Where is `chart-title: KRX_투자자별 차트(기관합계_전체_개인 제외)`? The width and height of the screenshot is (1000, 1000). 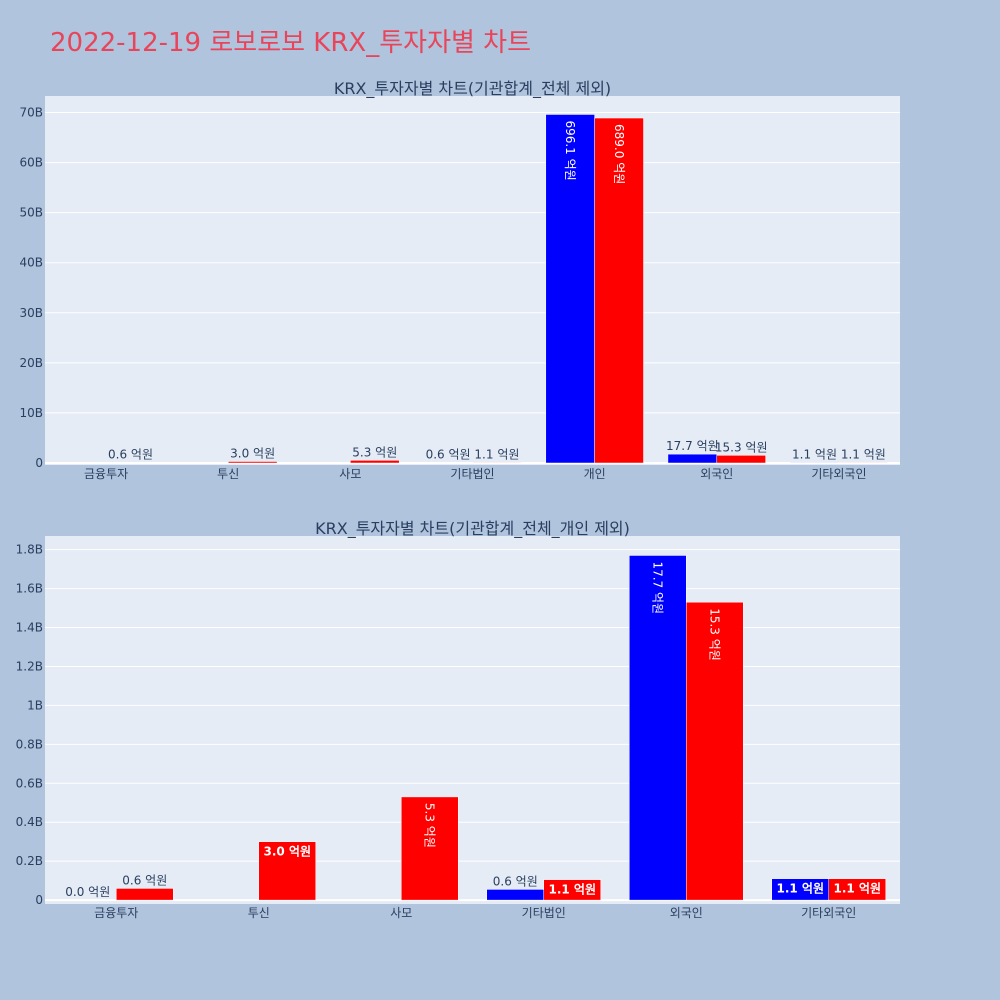 chart-title: KRX_투자자별 차트(기관합계_전체_개인 제외) is located at coordinates (472, 529).